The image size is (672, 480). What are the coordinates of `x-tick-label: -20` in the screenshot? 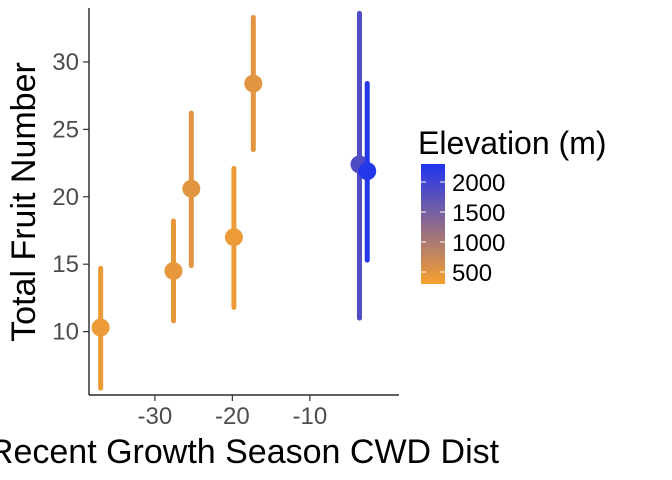 It's located at (232, 416).